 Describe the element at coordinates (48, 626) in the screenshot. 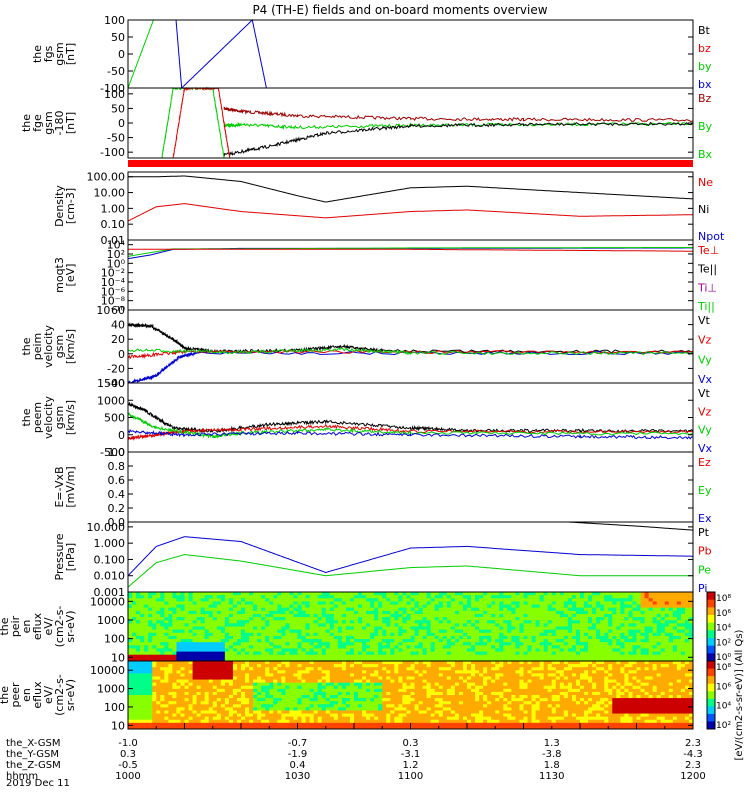

I see `y-axis-label-line: eV/` at that location.